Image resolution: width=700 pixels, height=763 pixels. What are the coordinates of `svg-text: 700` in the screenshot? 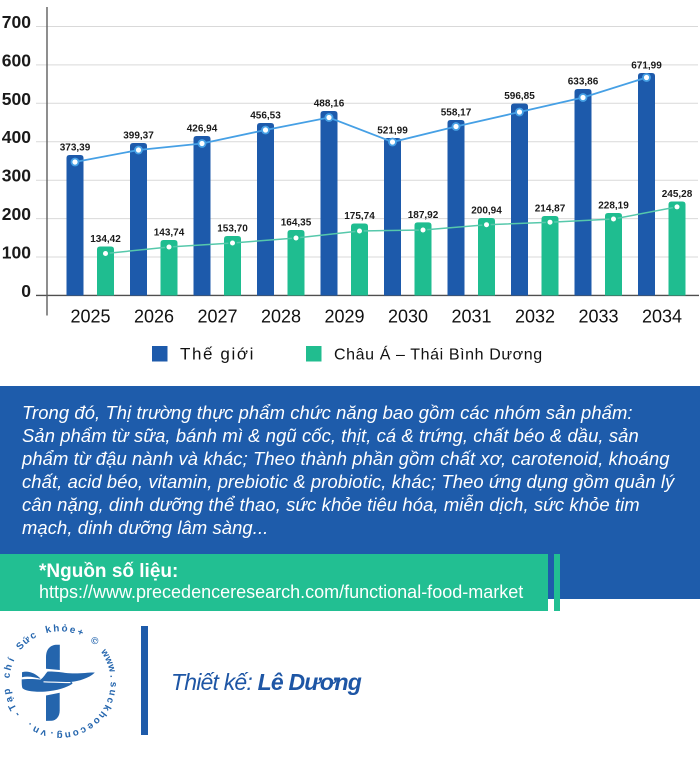 It's located at (16, 22).